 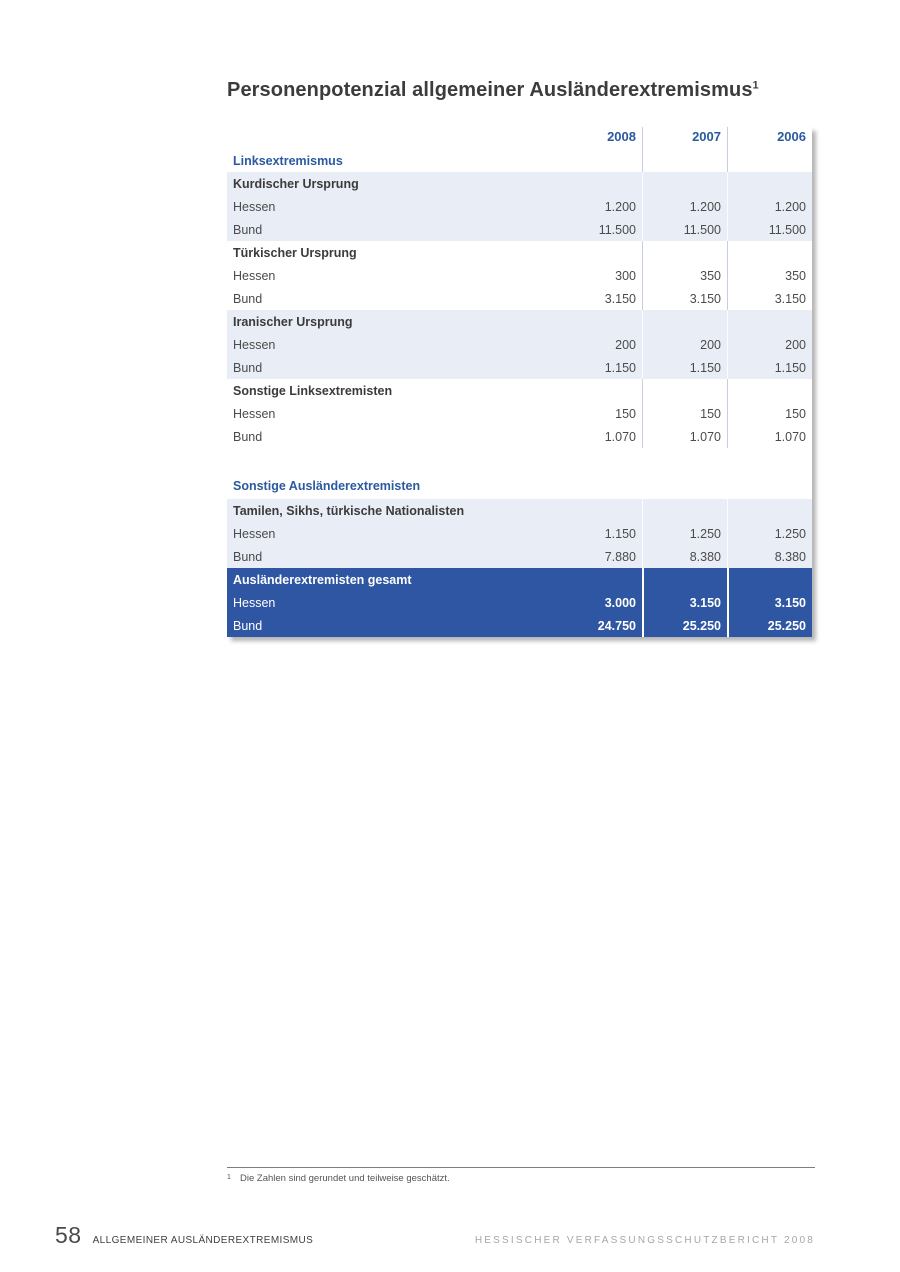 What do you see at coordinates (684, 206) in the screenshot?
I see `value-2007: 1.200` at bounding box center [684, 206].